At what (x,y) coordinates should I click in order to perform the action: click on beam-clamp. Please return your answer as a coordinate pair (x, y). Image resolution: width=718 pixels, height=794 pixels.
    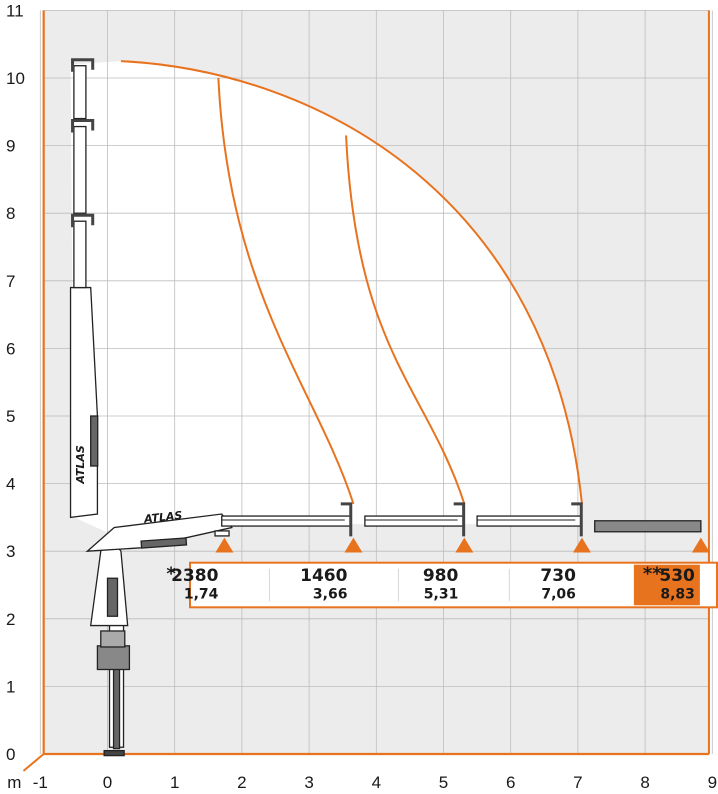
    Looking at the image, I should click on (222, 533).